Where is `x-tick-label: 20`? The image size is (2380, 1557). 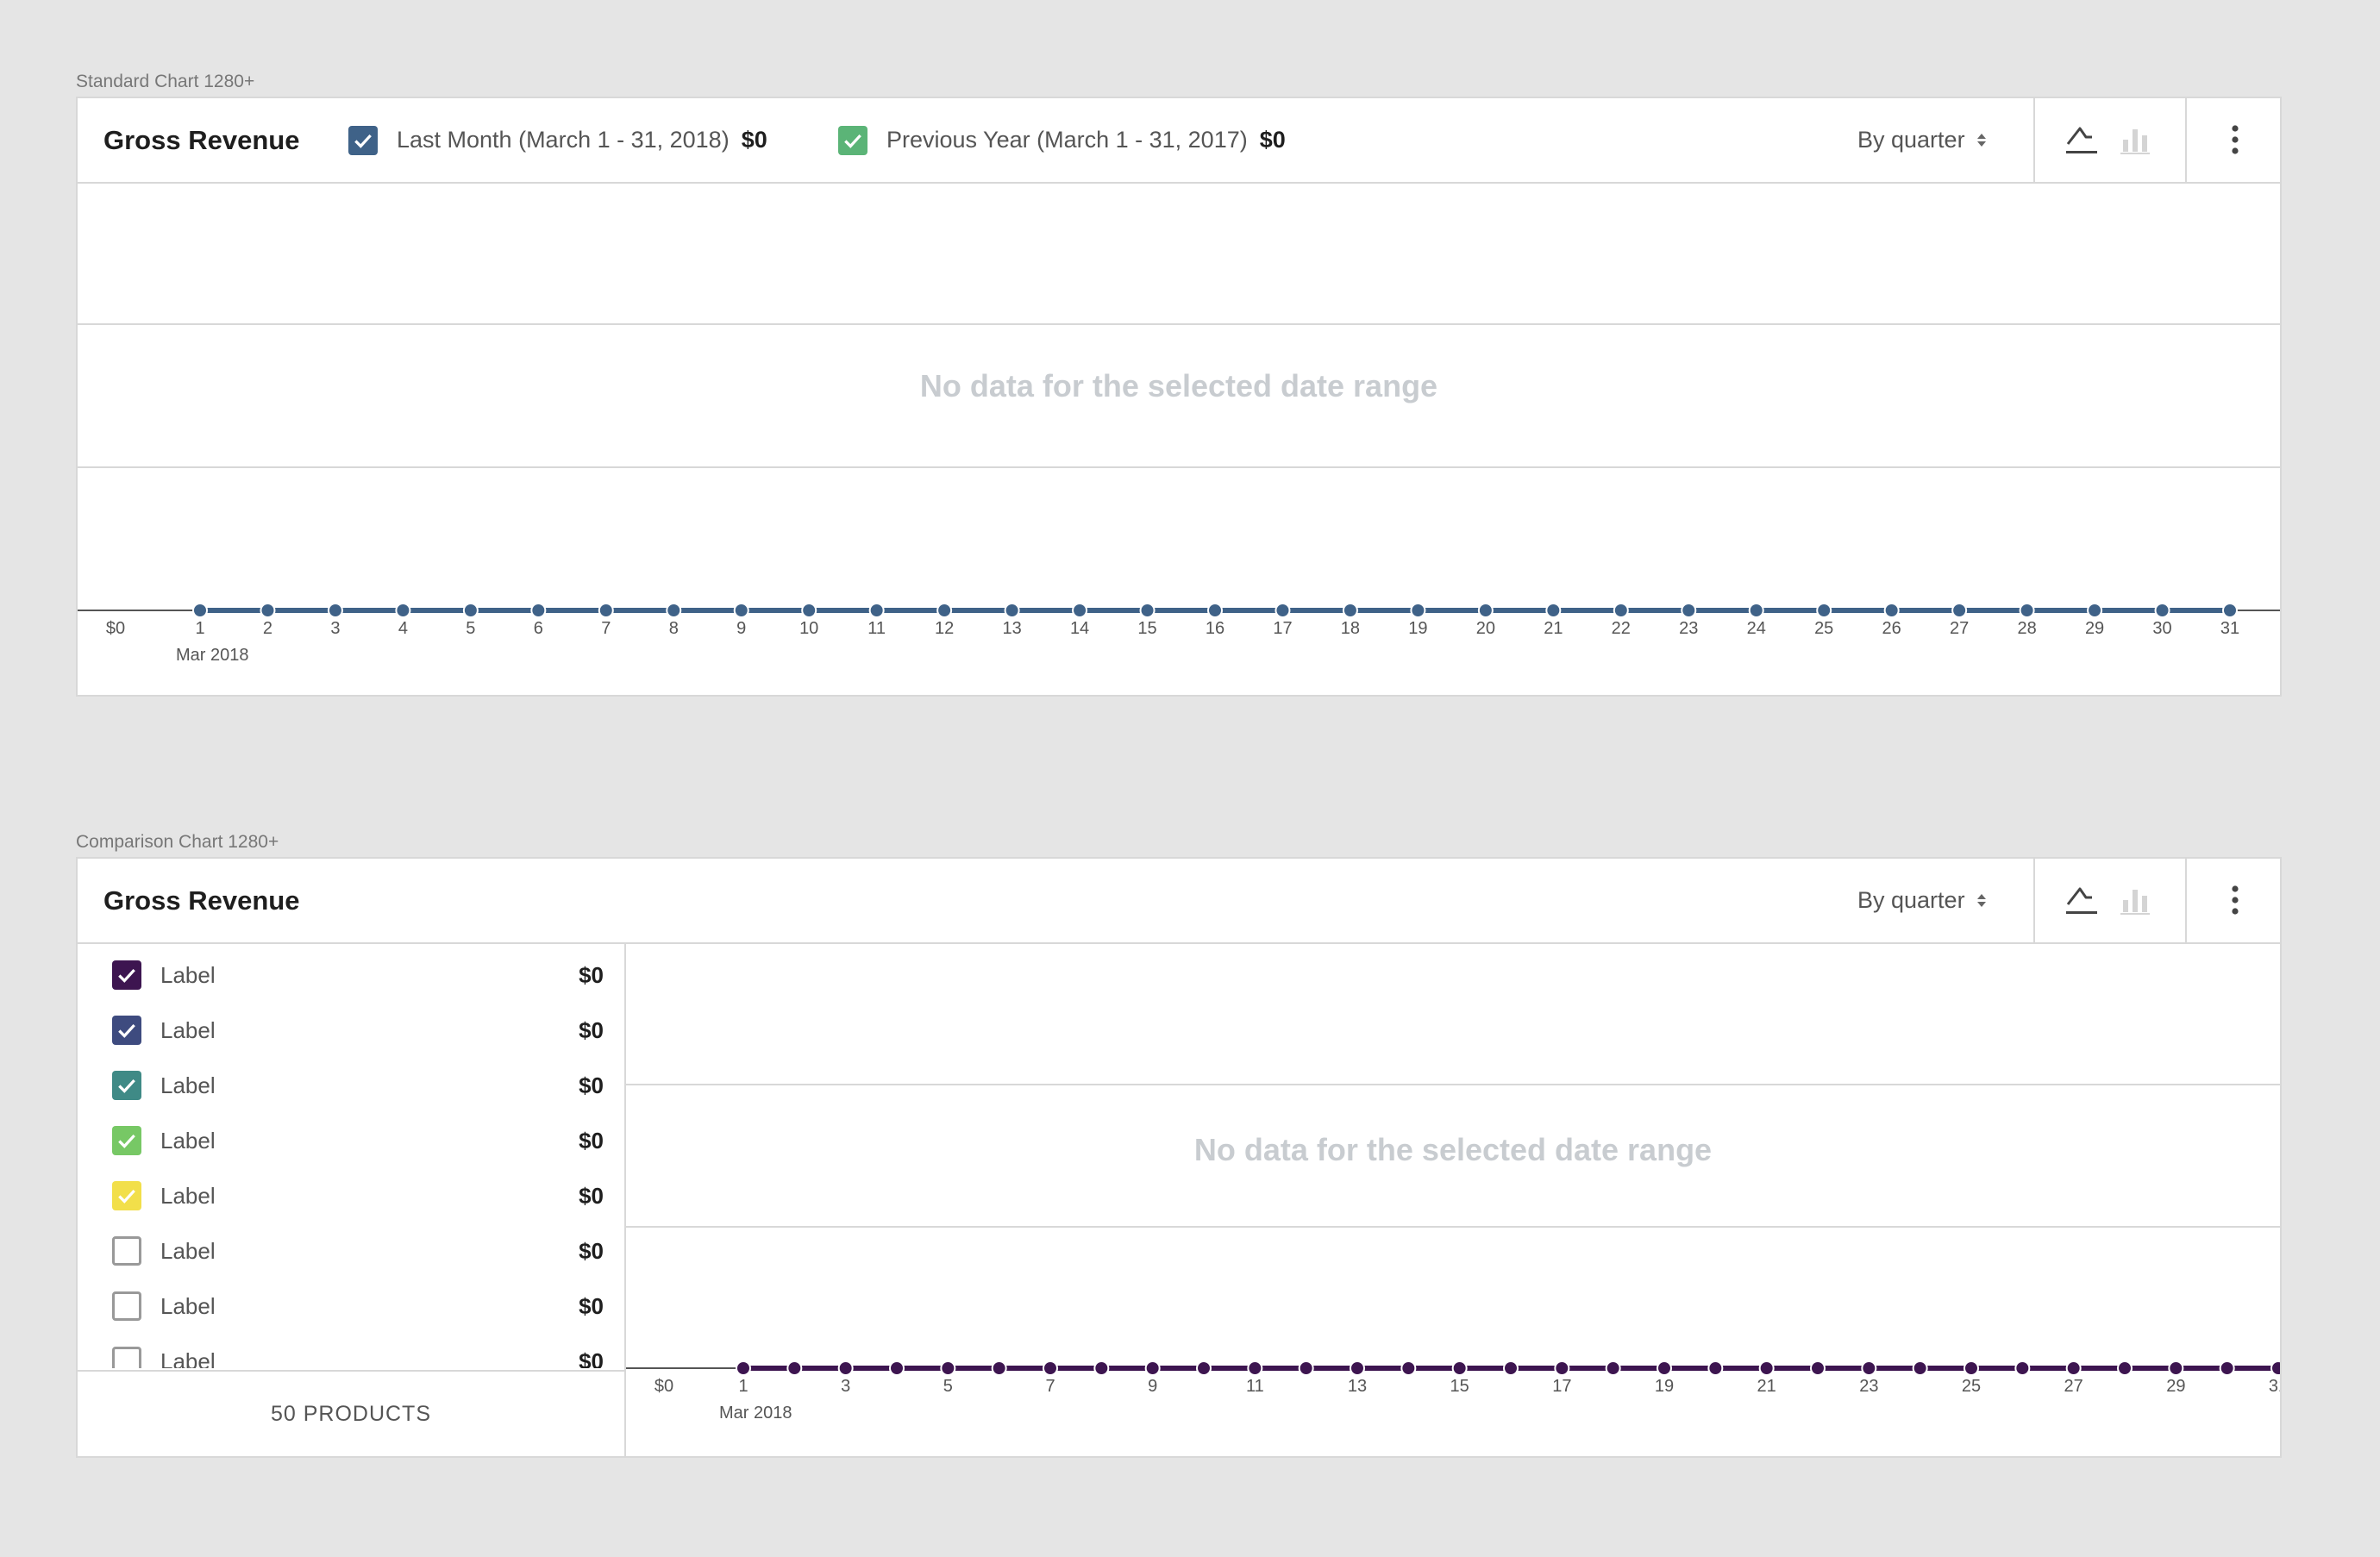 x-tick-label: 20 is located at coordinates (1486, 628).